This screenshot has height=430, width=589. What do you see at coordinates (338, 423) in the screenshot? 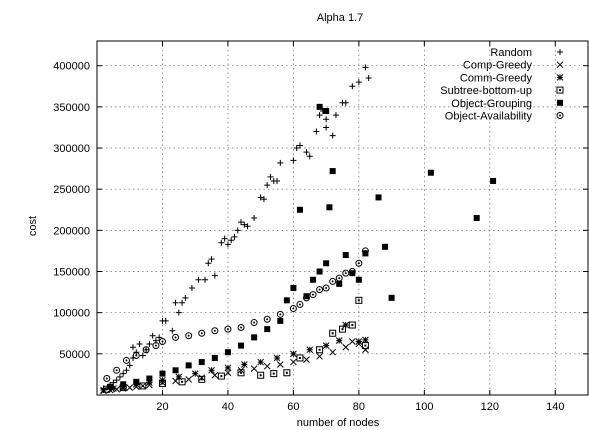
I see `x-axis-label: number of nodes` at bounding box center [338, 423].